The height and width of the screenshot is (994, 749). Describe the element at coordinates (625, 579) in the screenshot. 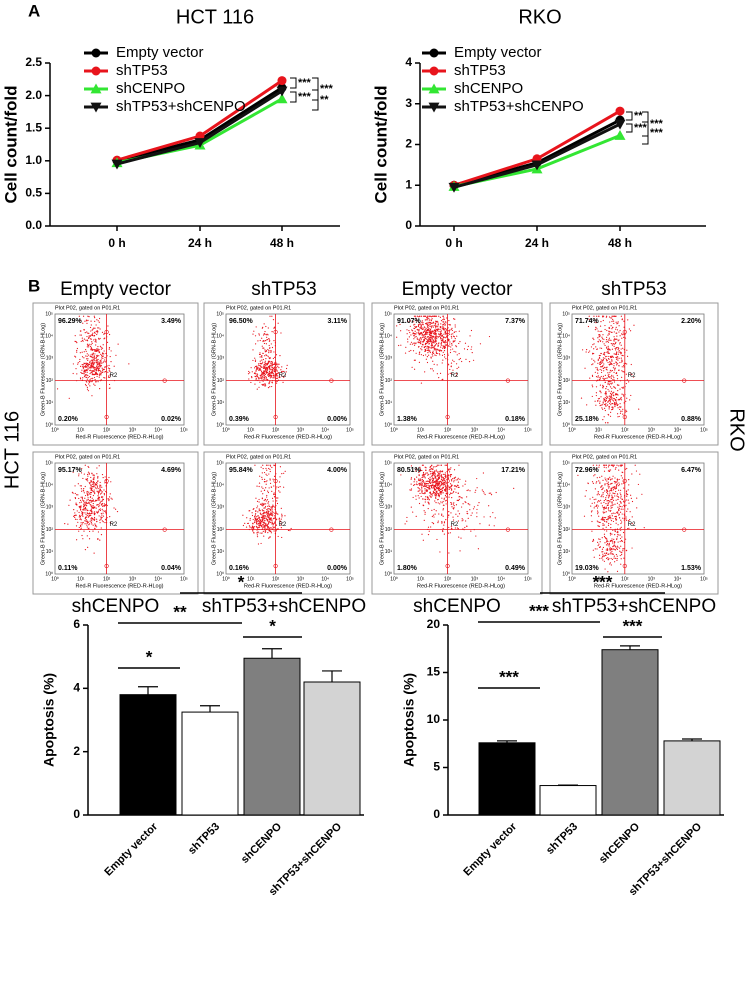

I see `flow-x-tick: 10²` at that location.